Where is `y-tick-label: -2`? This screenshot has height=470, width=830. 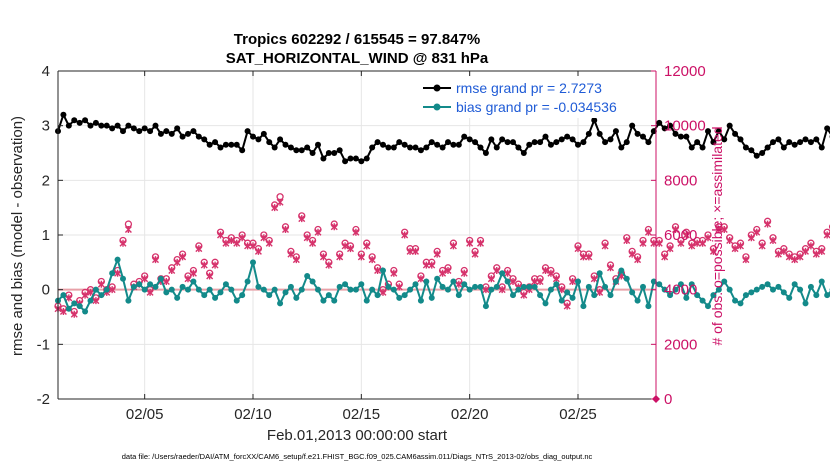 y-tick-label: -2 is located at coordinates (43, 399).